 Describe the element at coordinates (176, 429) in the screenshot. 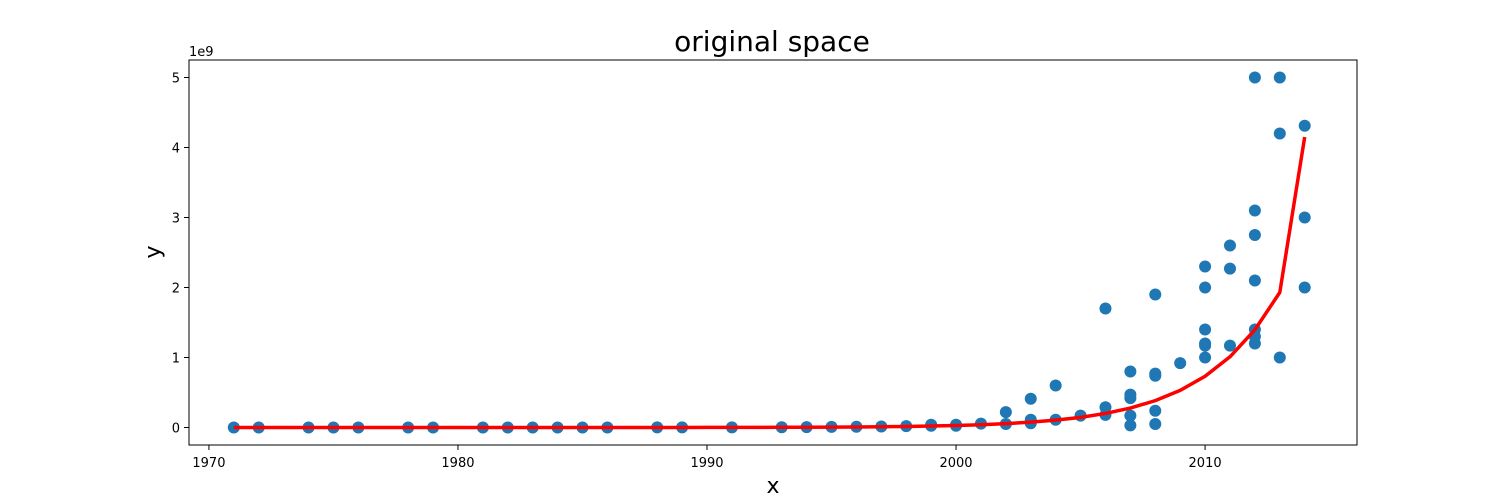

I see `y-tick-label: 0` at that location.